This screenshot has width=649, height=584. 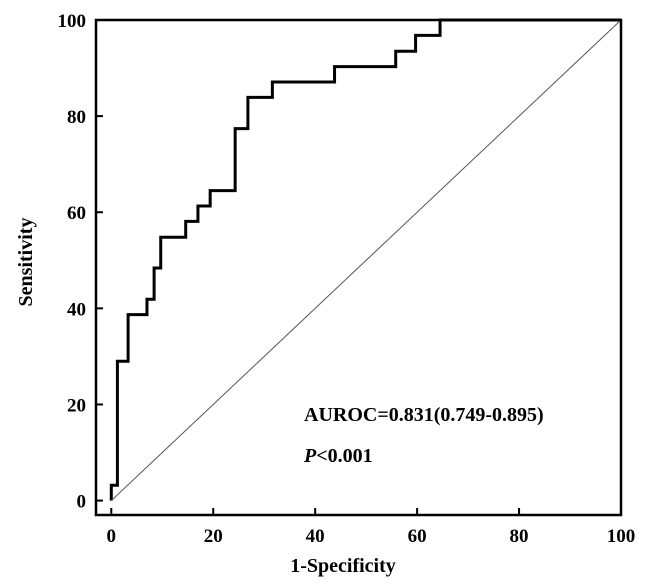 I want to click on x-tick-label: 80, so click(x=519, y=536).